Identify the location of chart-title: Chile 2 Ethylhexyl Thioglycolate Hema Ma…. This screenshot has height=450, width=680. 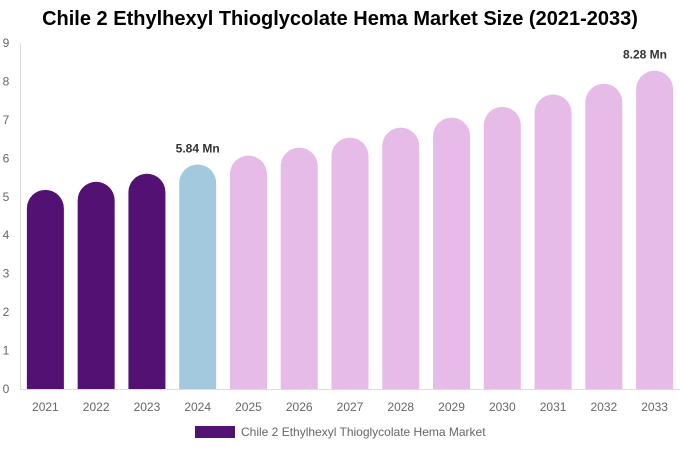
(340, 19).